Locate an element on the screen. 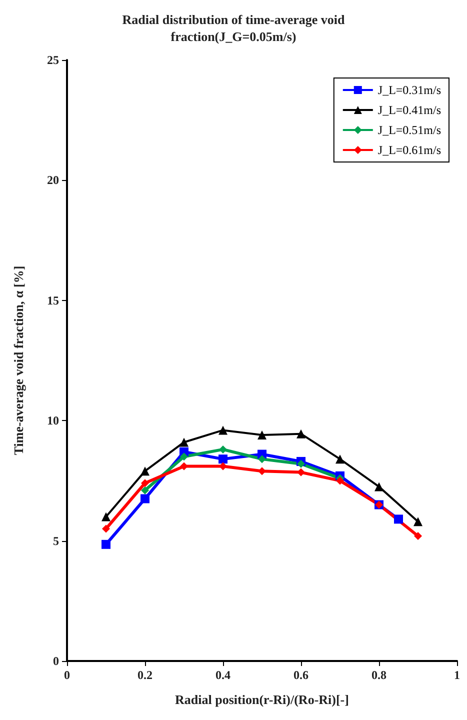 The width and height of the screenshot is (467, 720). legend-label: J_L=0.51m/s is located at coordinates (410, 130).